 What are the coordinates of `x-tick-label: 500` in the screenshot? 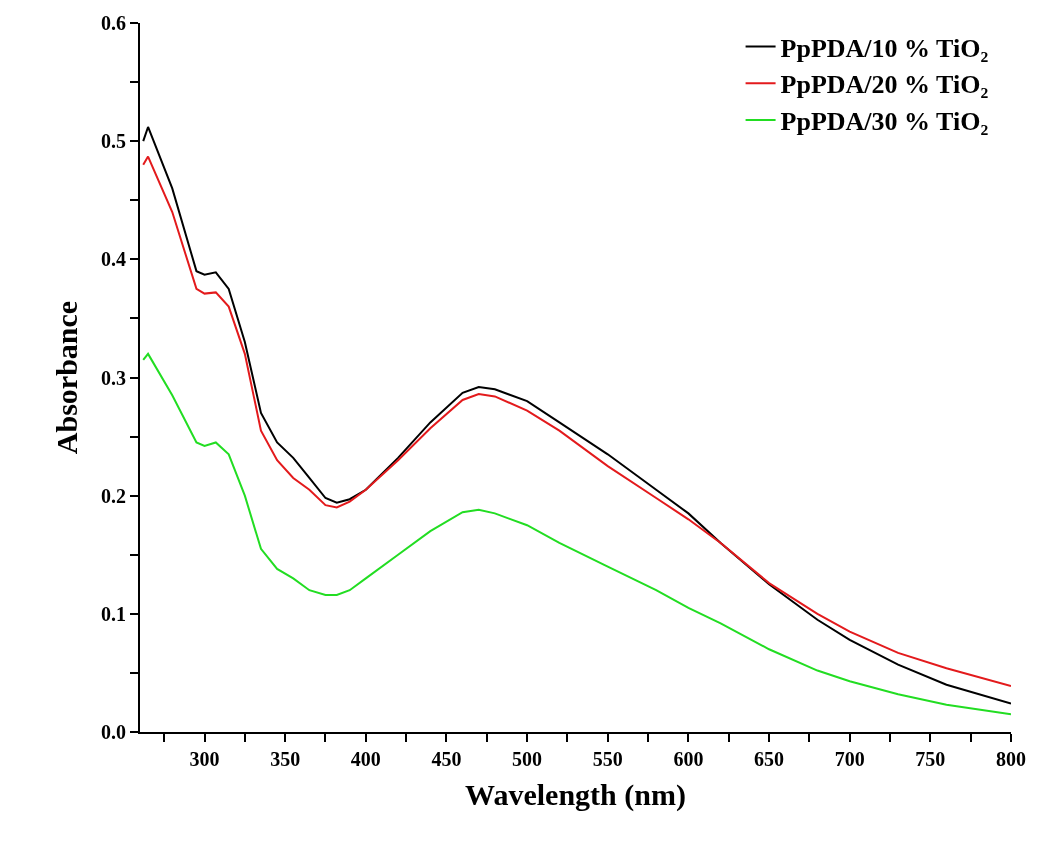 It's located at (527, 759).